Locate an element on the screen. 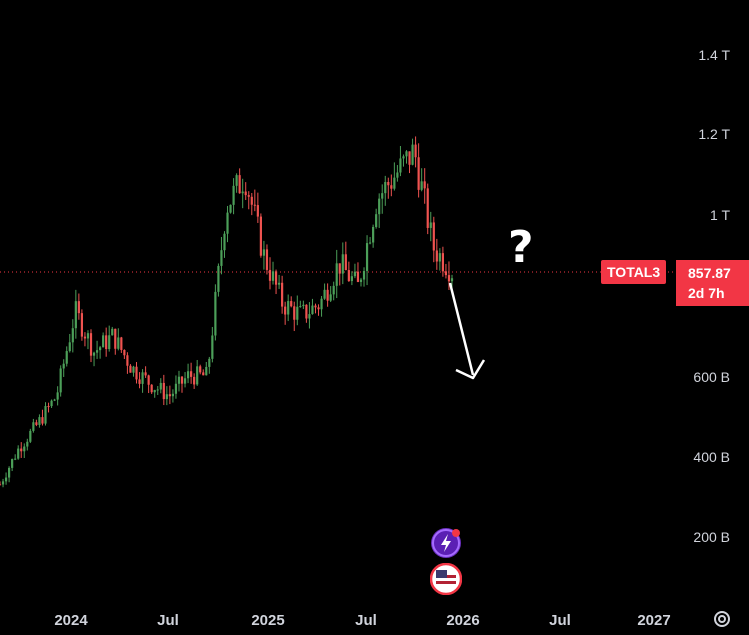  price-tick: 1 T is located at coordinates (720, 215).